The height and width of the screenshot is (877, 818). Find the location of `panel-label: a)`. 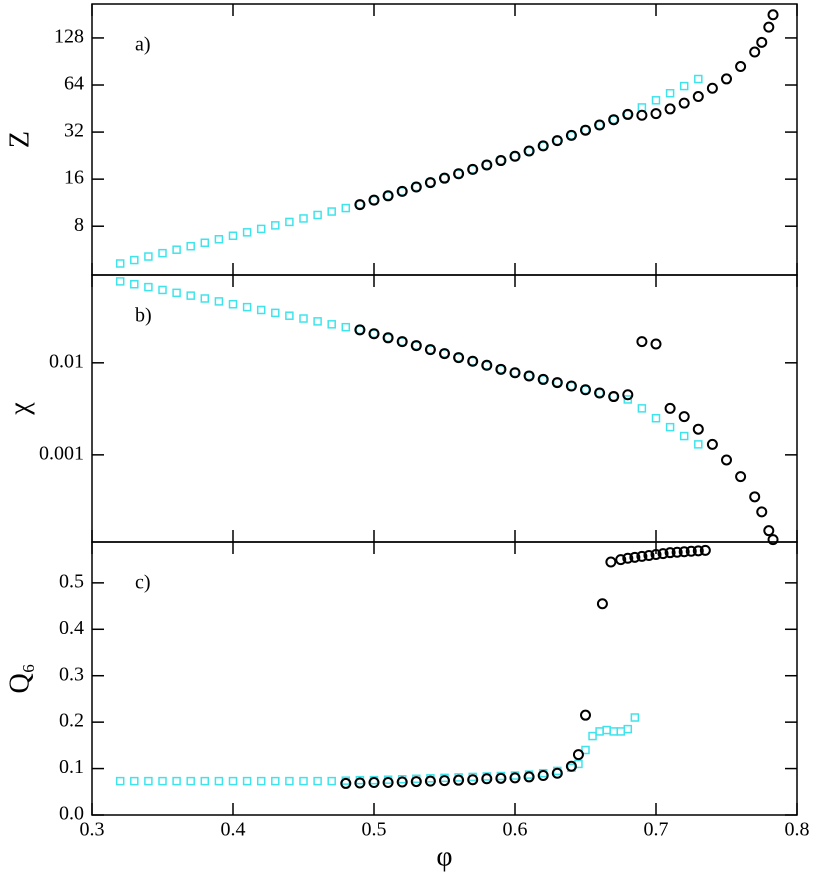

panel-label: a) is located at coordinates (143, 45).